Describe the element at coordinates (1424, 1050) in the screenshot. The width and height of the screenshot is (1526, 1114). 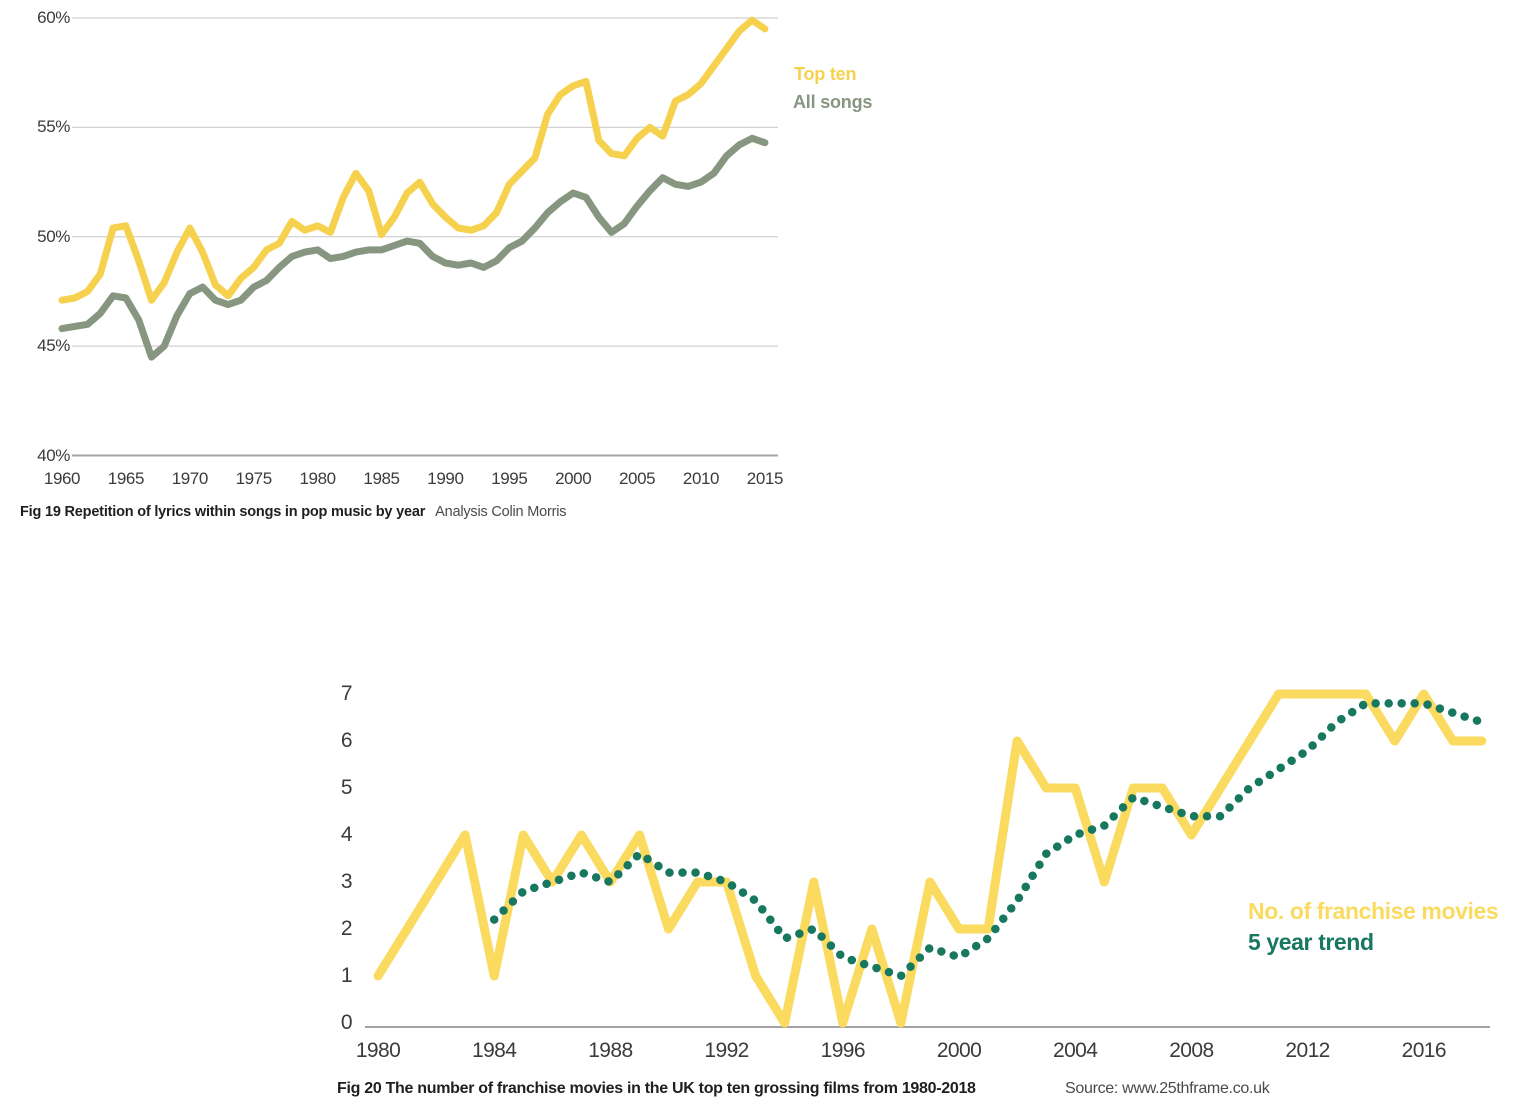
I see `fig20-xtick-2016: 2016` at that location.